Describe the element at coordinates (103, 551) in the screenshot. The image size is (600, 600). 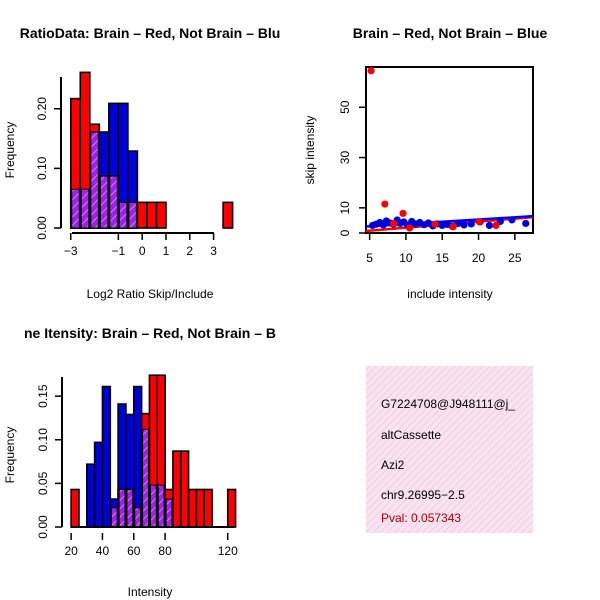
I see `x-tick-label: 40` at that location.